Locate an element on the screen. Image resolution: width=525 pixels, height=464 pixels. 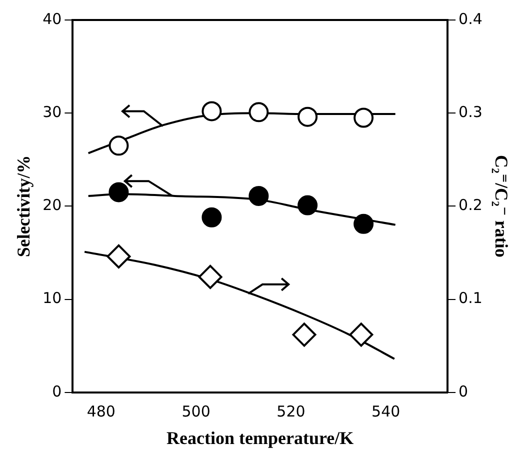
y2-tick-label: 0.1 is located at coordinates (470, 298).